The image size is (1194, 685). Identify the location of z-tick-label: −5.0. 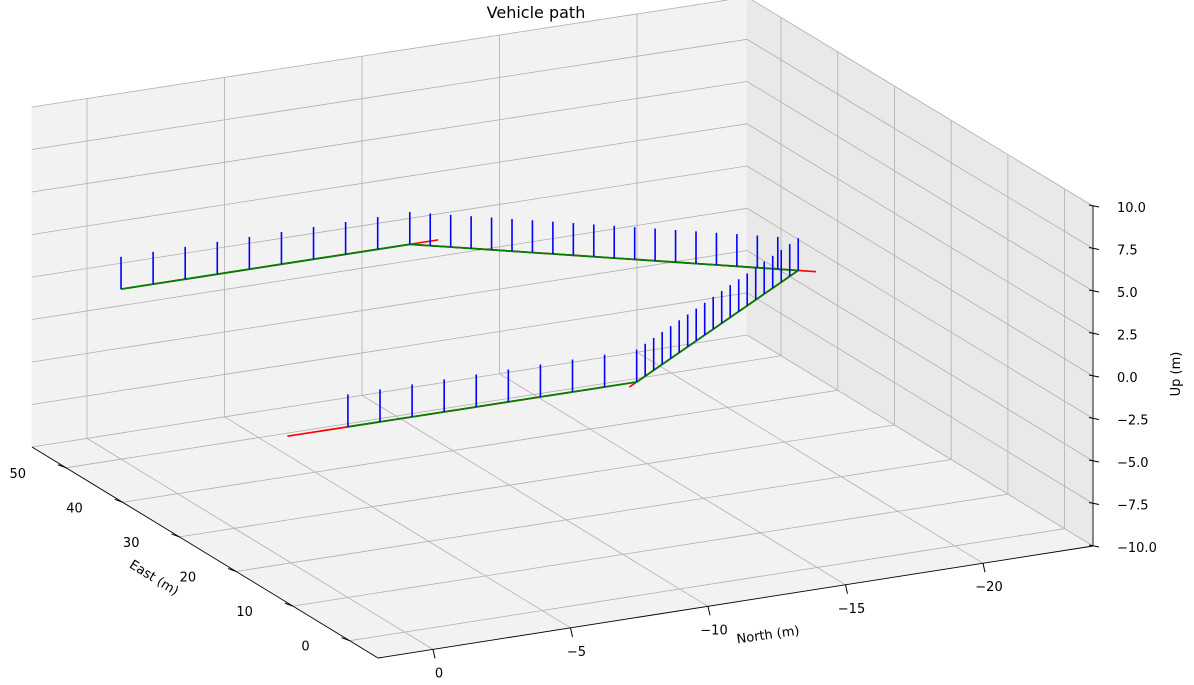
(1133, 463).